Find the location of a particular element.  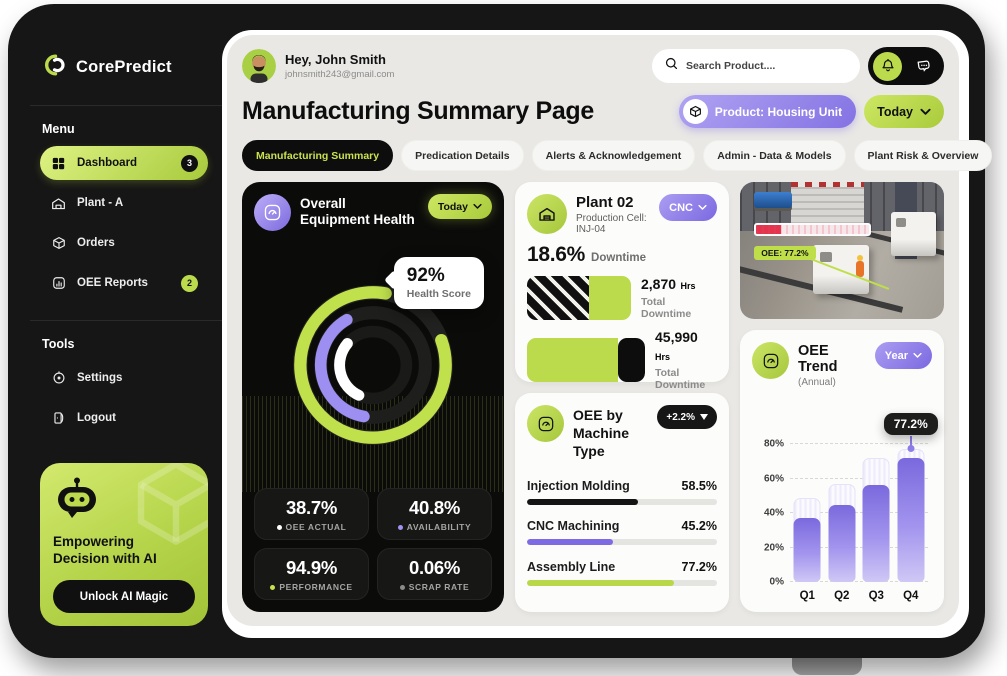

page-title: Manufacturing Summary Page is located at coordinates (418, 111).